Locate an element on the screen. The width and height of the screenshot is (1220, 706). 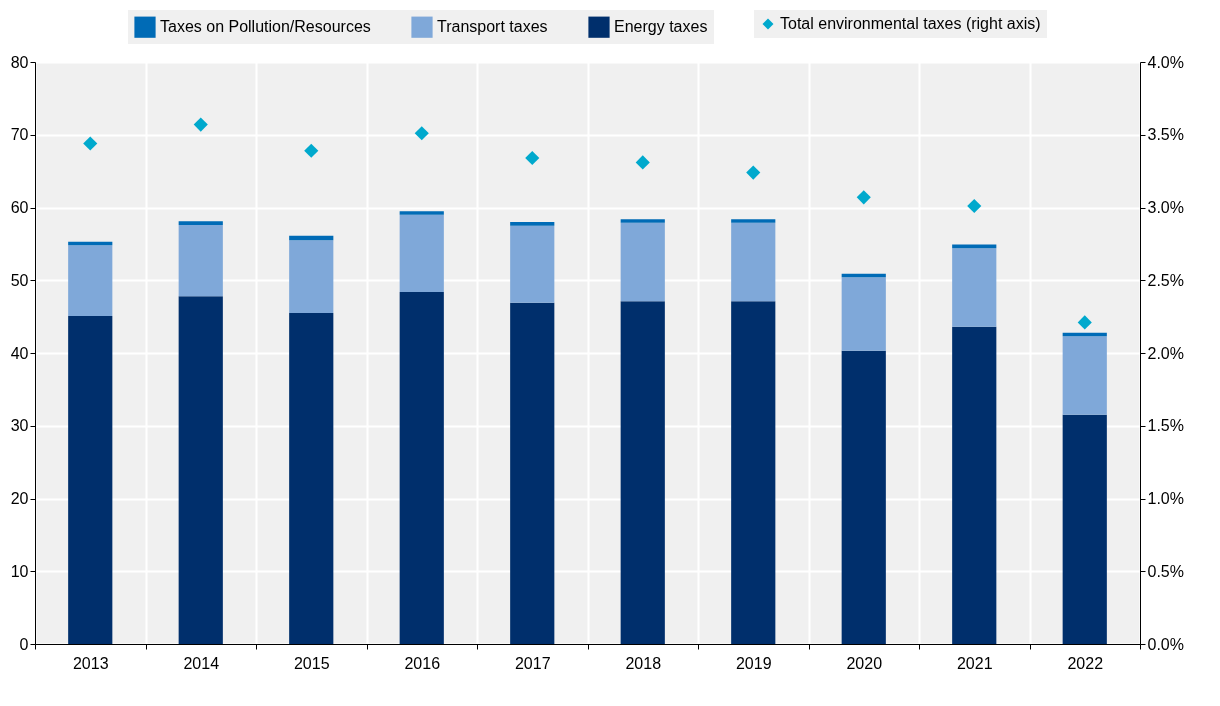
y2-tick-label: 0.5% is located at coordinates (1165, 571).